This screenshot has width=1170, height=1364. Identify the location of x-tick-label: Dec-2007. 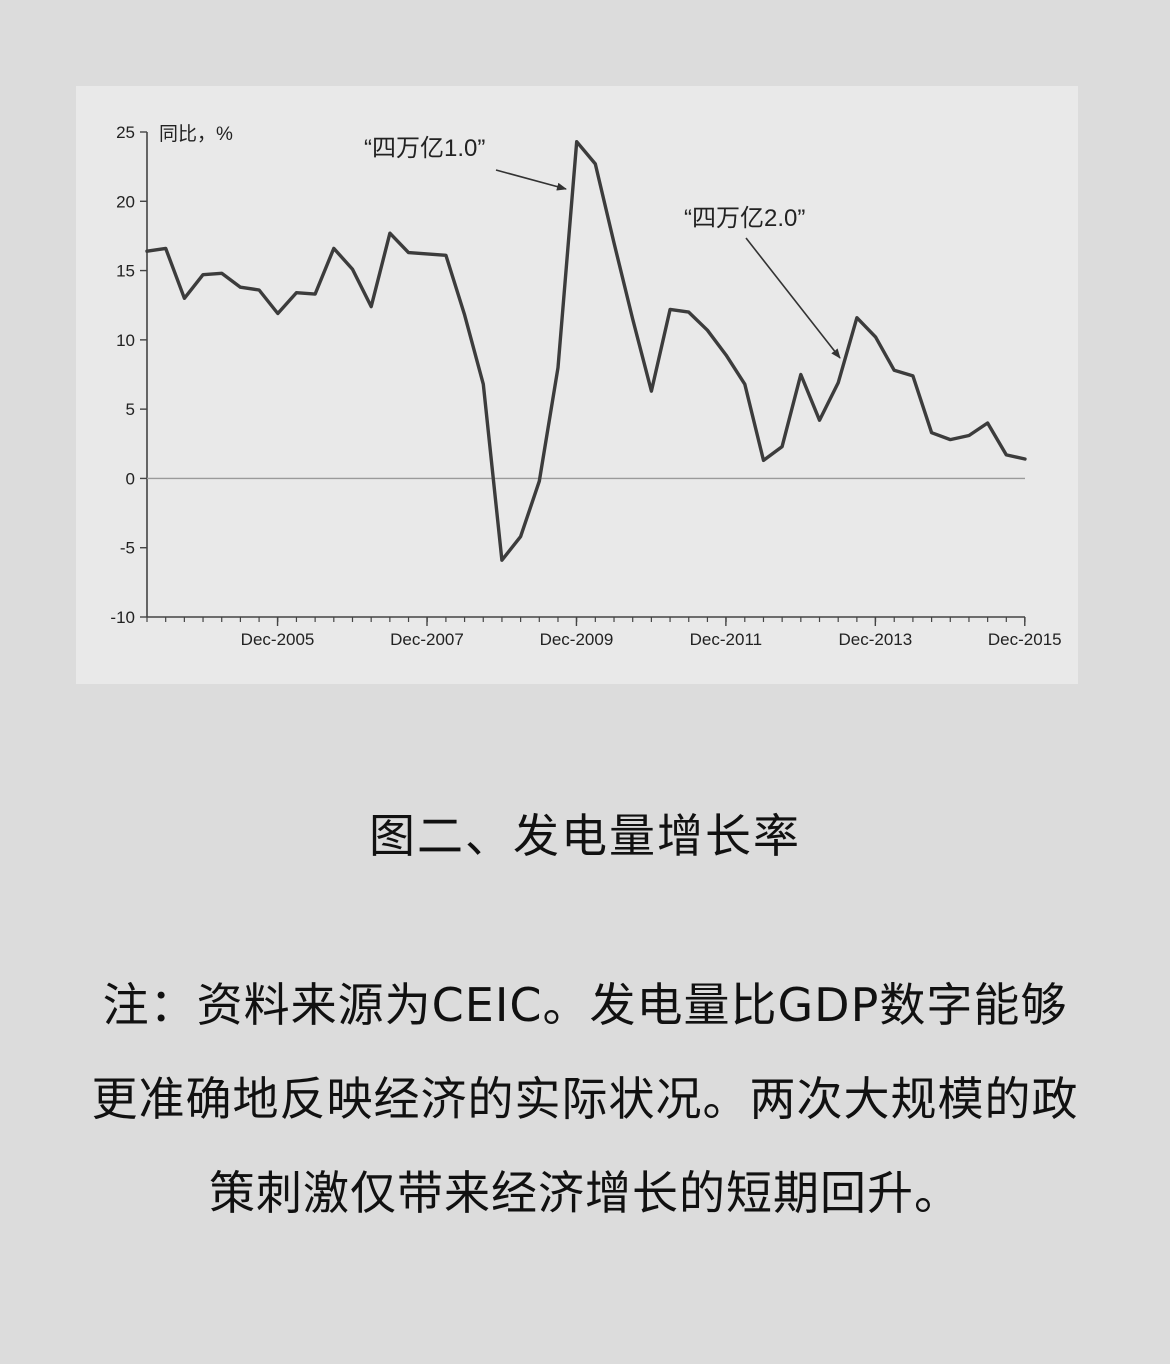
(427, 639).